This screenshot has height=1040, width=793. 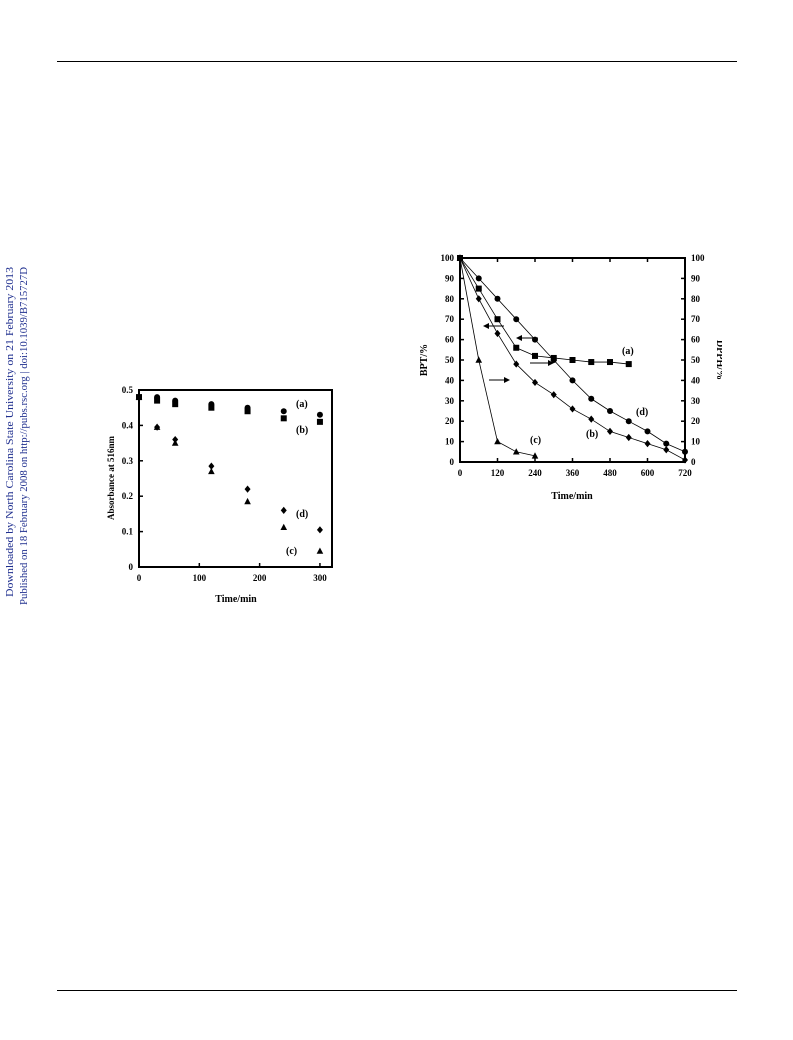 I want to click on y-tick-label: 70, so click(x=450, y=319).